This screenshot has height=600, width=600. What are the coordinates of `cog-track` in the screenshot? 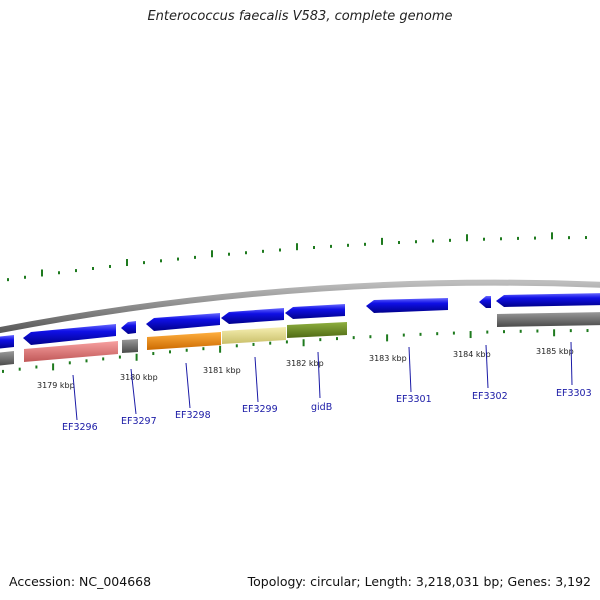 It's located at (300, 339).